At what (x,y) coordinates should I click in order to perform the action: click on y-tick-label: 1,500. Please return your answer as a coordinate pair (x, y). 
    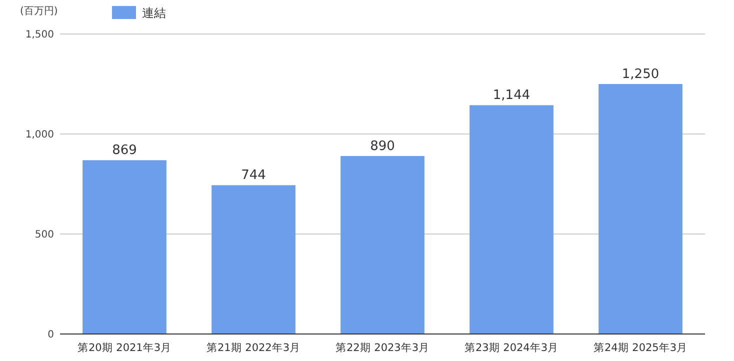
    Looking at the image, I should click on (39, 35).